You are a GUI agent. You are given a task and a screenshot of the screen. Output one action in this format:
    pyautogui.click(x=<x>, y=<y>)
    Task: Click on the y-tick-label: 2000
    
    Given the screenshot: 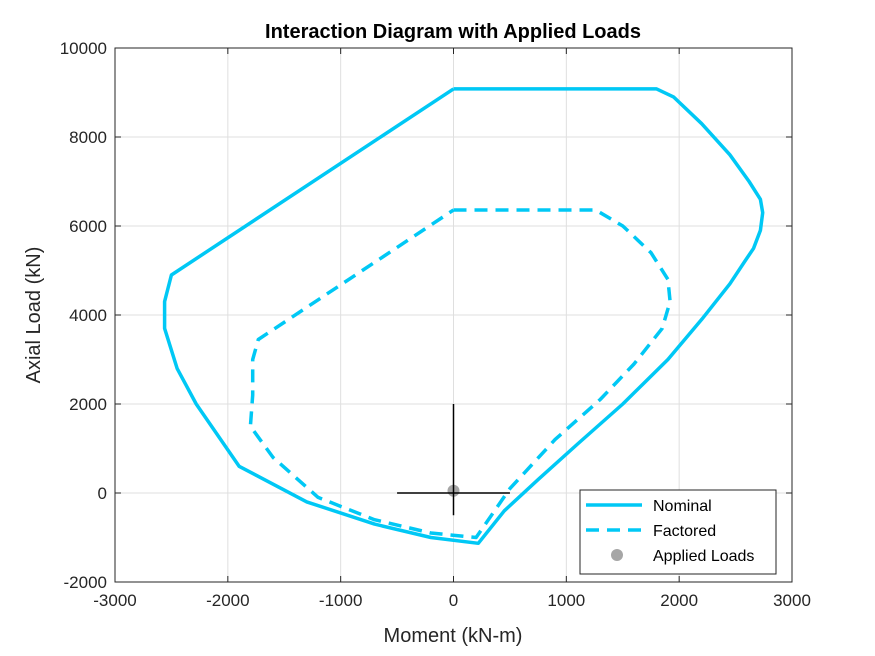 What is the action you would take?
    pyautogui.click(x=88, y=404)
    